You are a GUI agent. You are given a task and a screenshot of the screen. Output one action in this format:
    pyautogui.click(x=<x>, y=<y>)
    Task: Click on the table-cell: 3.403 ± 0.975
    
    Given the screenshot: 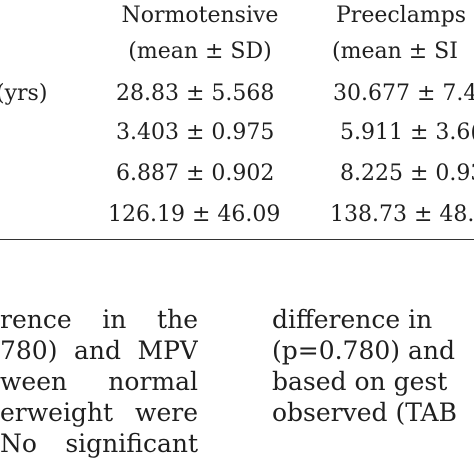 What is the action you would take?
    pyautogui.click(x=195, y=132)
    